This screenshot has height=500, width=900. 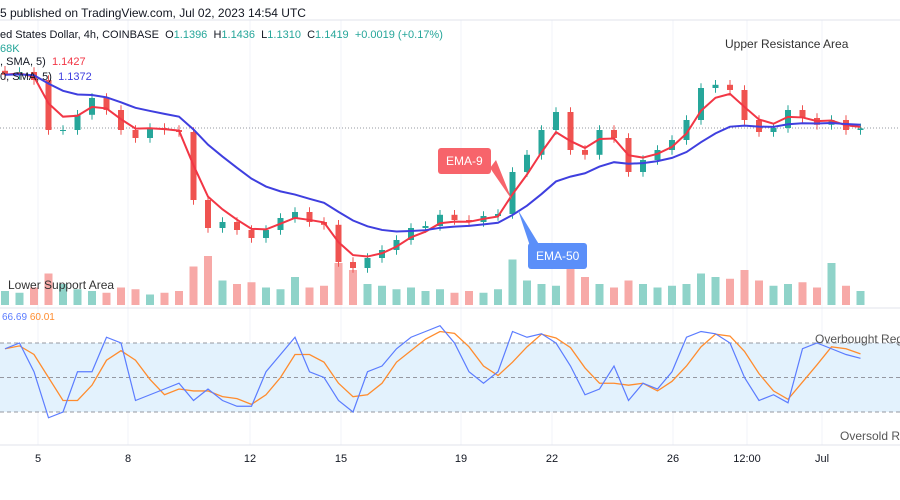 What do you see at coordinates (747, 459) in the screenshot?
I see `x-tick-label: 12:00` at bounding box center [747, 459].